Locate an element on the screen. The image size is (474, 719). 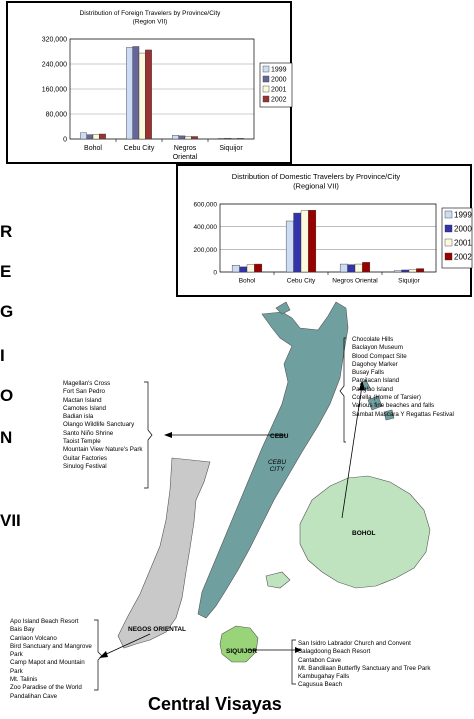
list-item: Various fine beaches and falls is located at coordinates (393, 406).